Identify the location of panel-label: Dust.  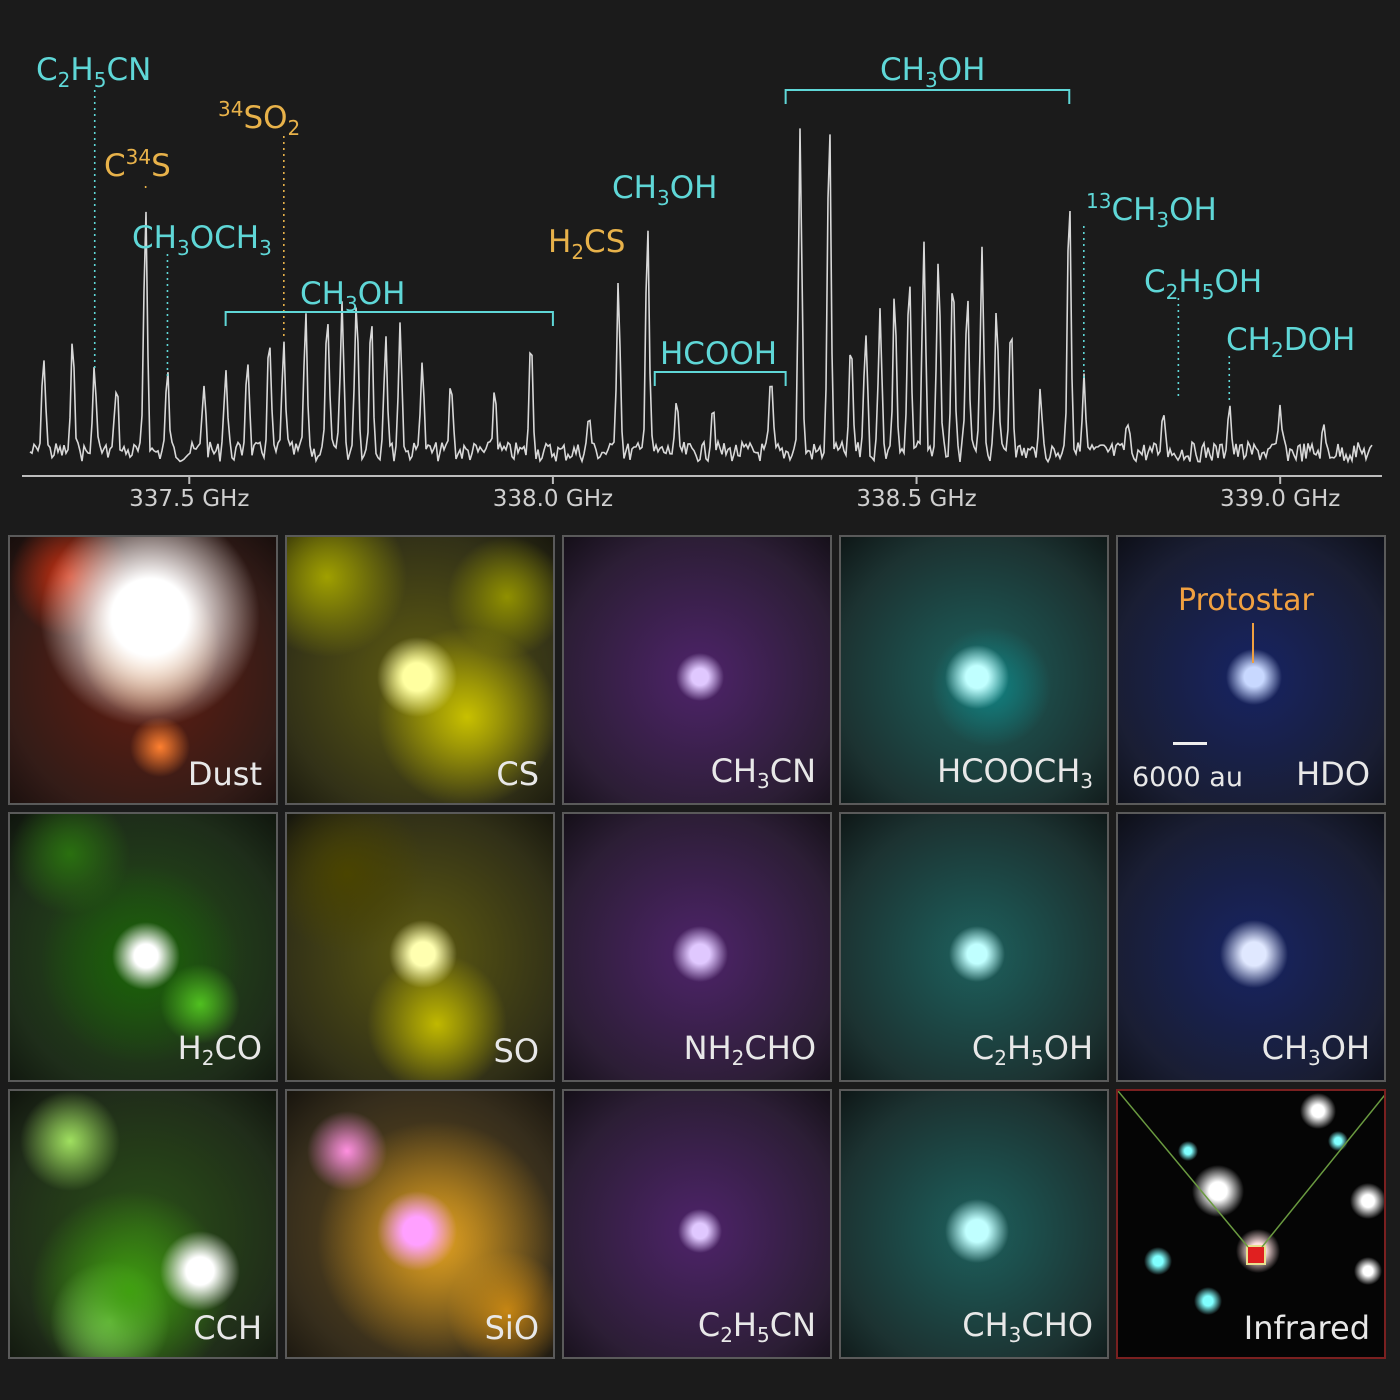
(224, 774).